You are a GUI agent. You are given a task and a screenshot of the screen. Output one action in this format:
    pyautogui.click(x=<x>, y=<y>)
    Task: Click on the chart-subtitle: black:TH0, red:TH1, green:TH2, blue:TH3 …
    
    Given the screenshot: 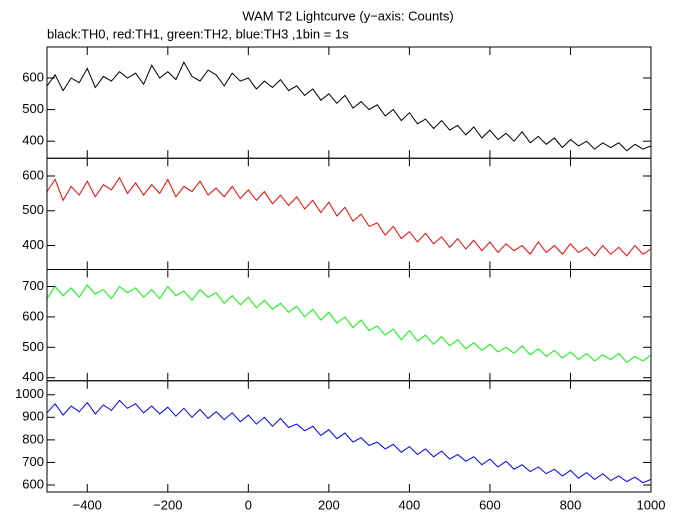 What is the action you would take?
    pyautogui.click(x=198, y=33)
    